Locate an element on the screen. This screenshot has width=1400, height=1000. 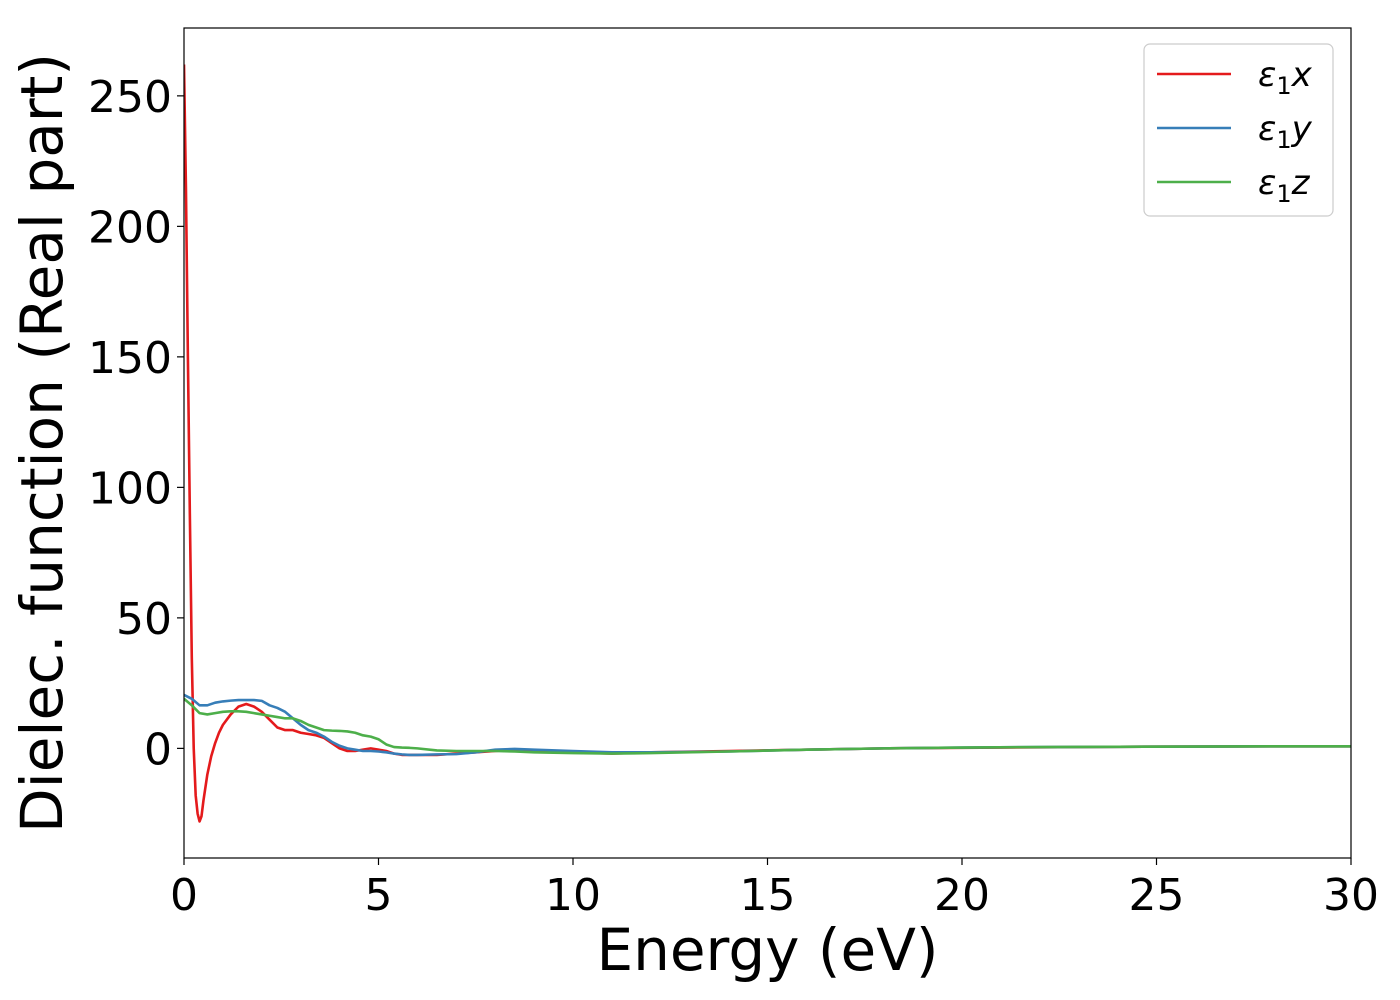
legend-box is located at coordinates (1238, 130).